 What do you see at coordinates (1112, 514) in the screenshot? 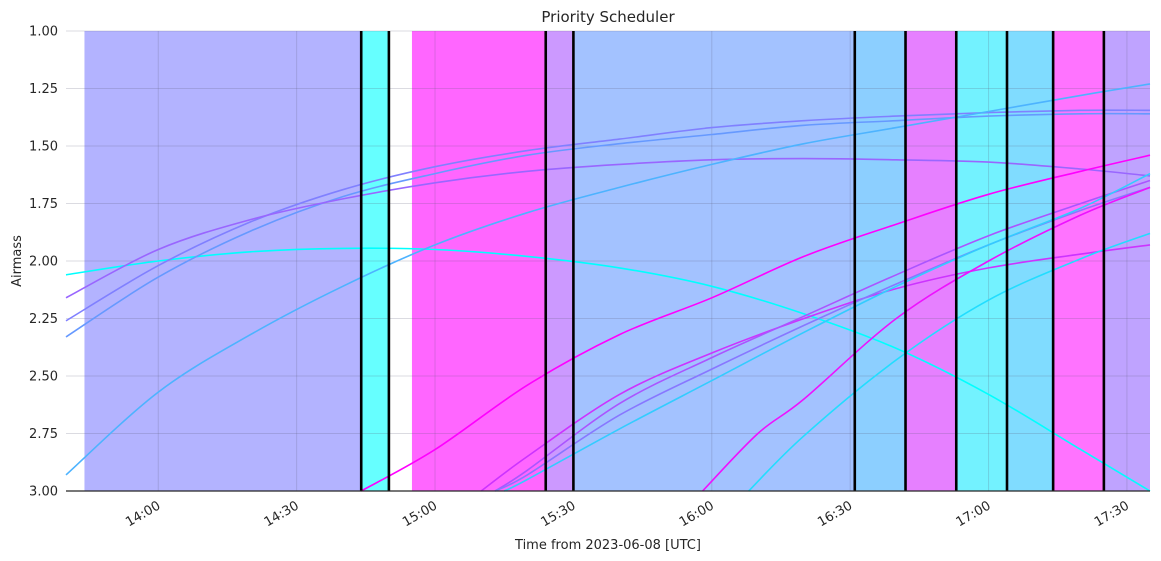
I see `x-tick-label-8: 17:30` at bounding box center [1112, 514].